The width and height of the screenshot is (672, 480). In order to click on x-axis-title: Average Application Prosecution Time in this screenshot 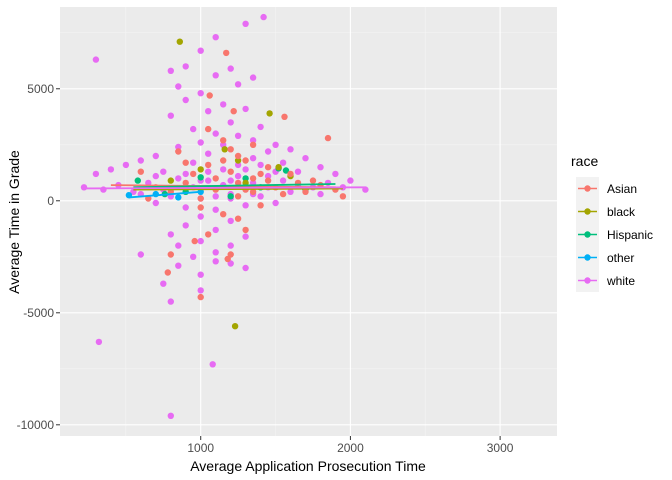, I will do `click(308, 466)`.